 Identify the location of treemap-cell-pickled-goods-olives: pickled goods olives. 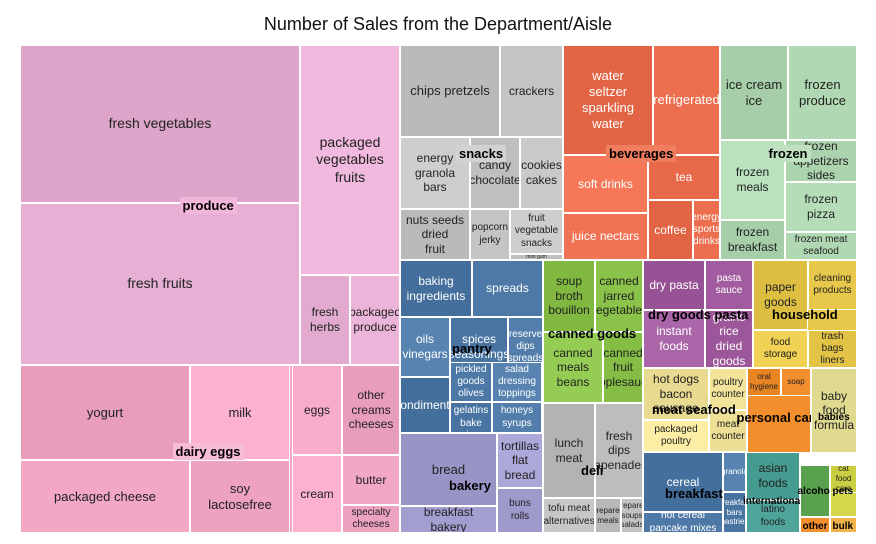
(471, 382).